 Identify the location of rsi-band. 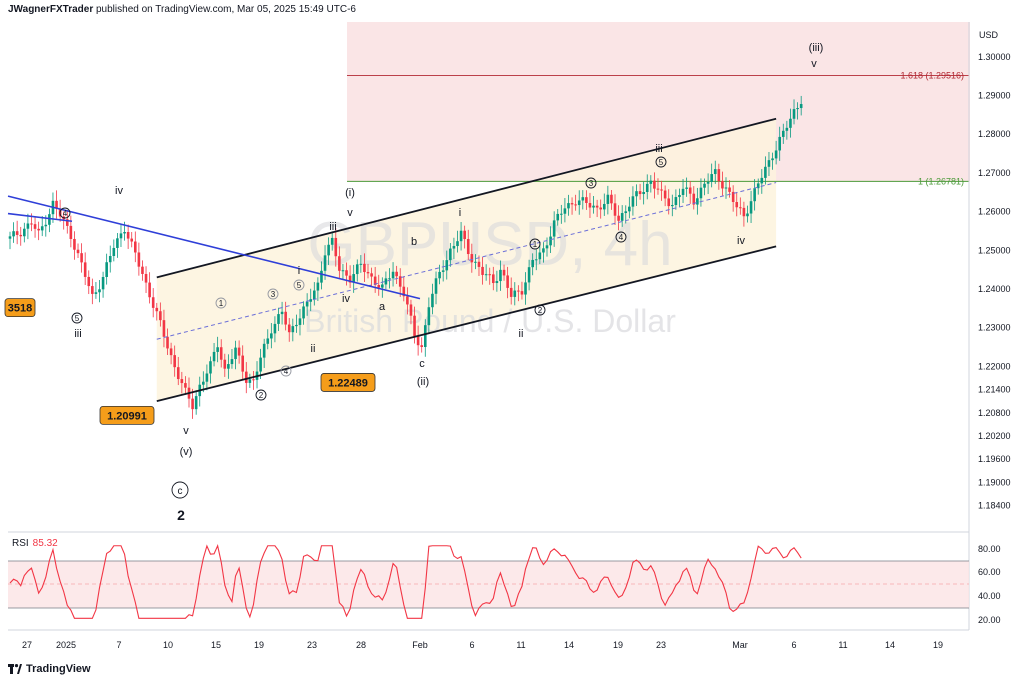
(488, 584).